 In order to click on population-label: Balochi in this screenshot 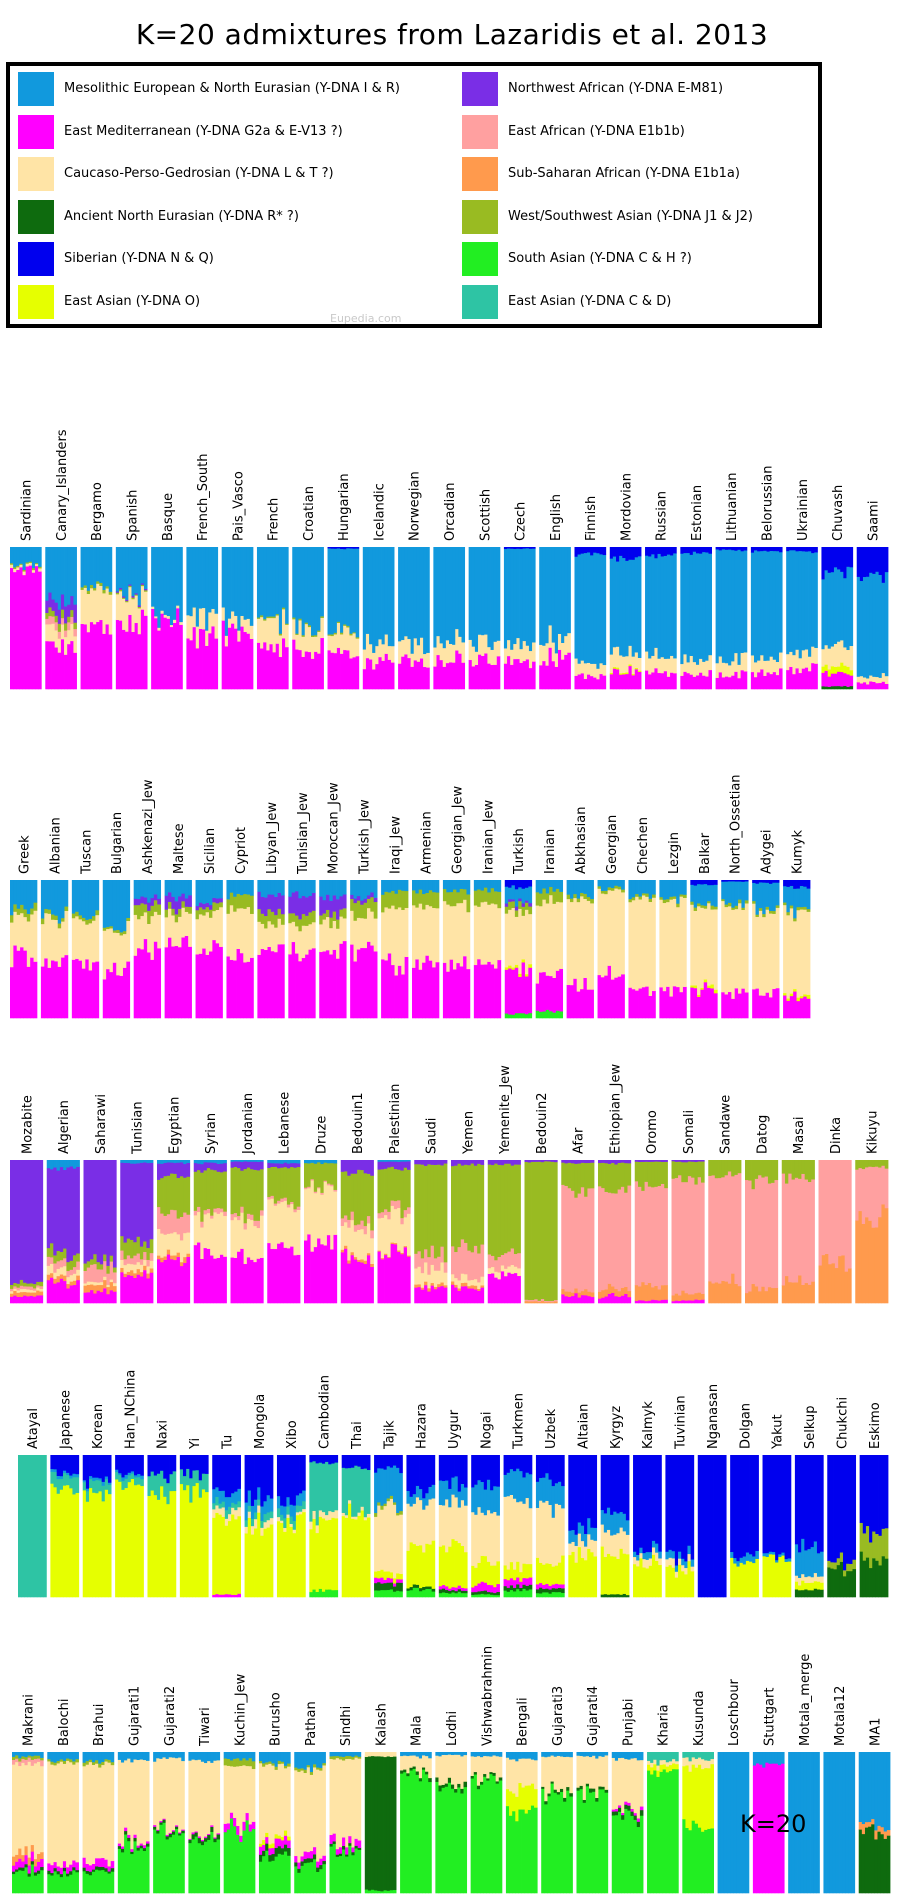, I will do `click(64, 1722)`.